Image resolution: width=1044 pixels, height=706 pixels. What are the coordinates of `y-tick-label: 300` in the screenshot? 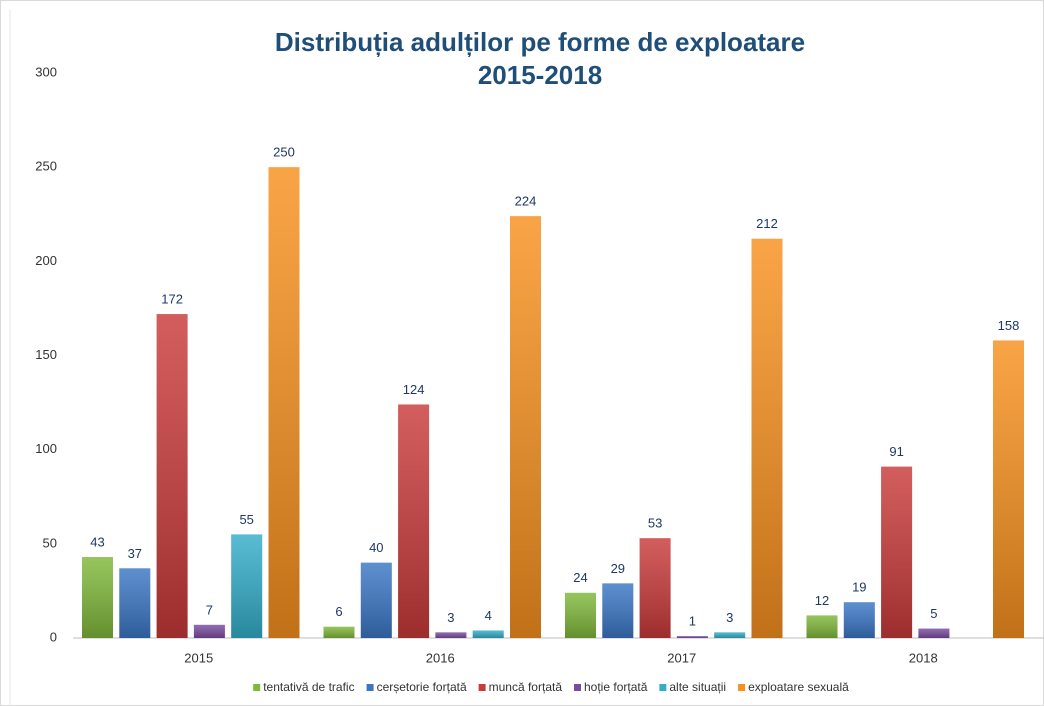 It's located at (46, 71).